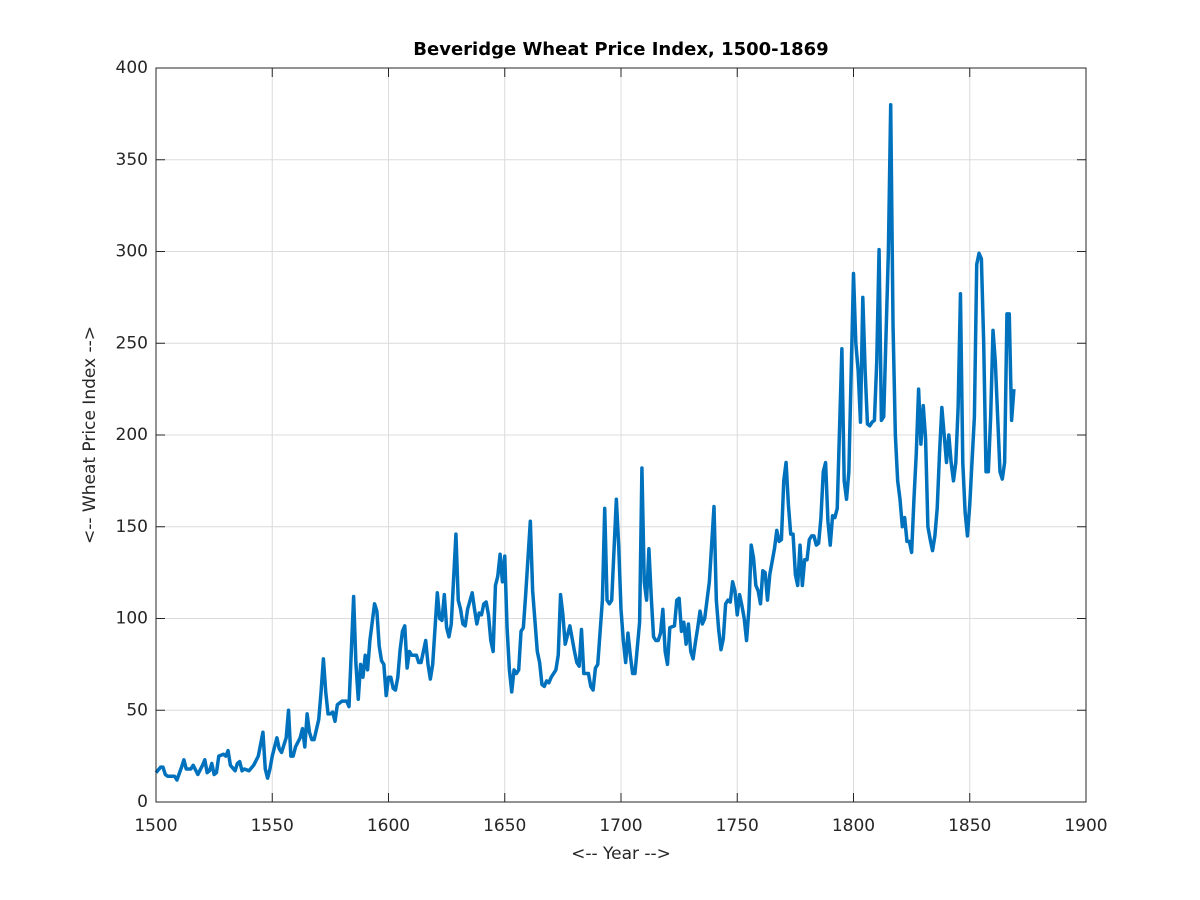 This screenshot has height=900, width=1200. What do you see at coordinates (504, 826) in the screenshot?
I see `x-tick-label: 1650` at bounding box center [504, 826].